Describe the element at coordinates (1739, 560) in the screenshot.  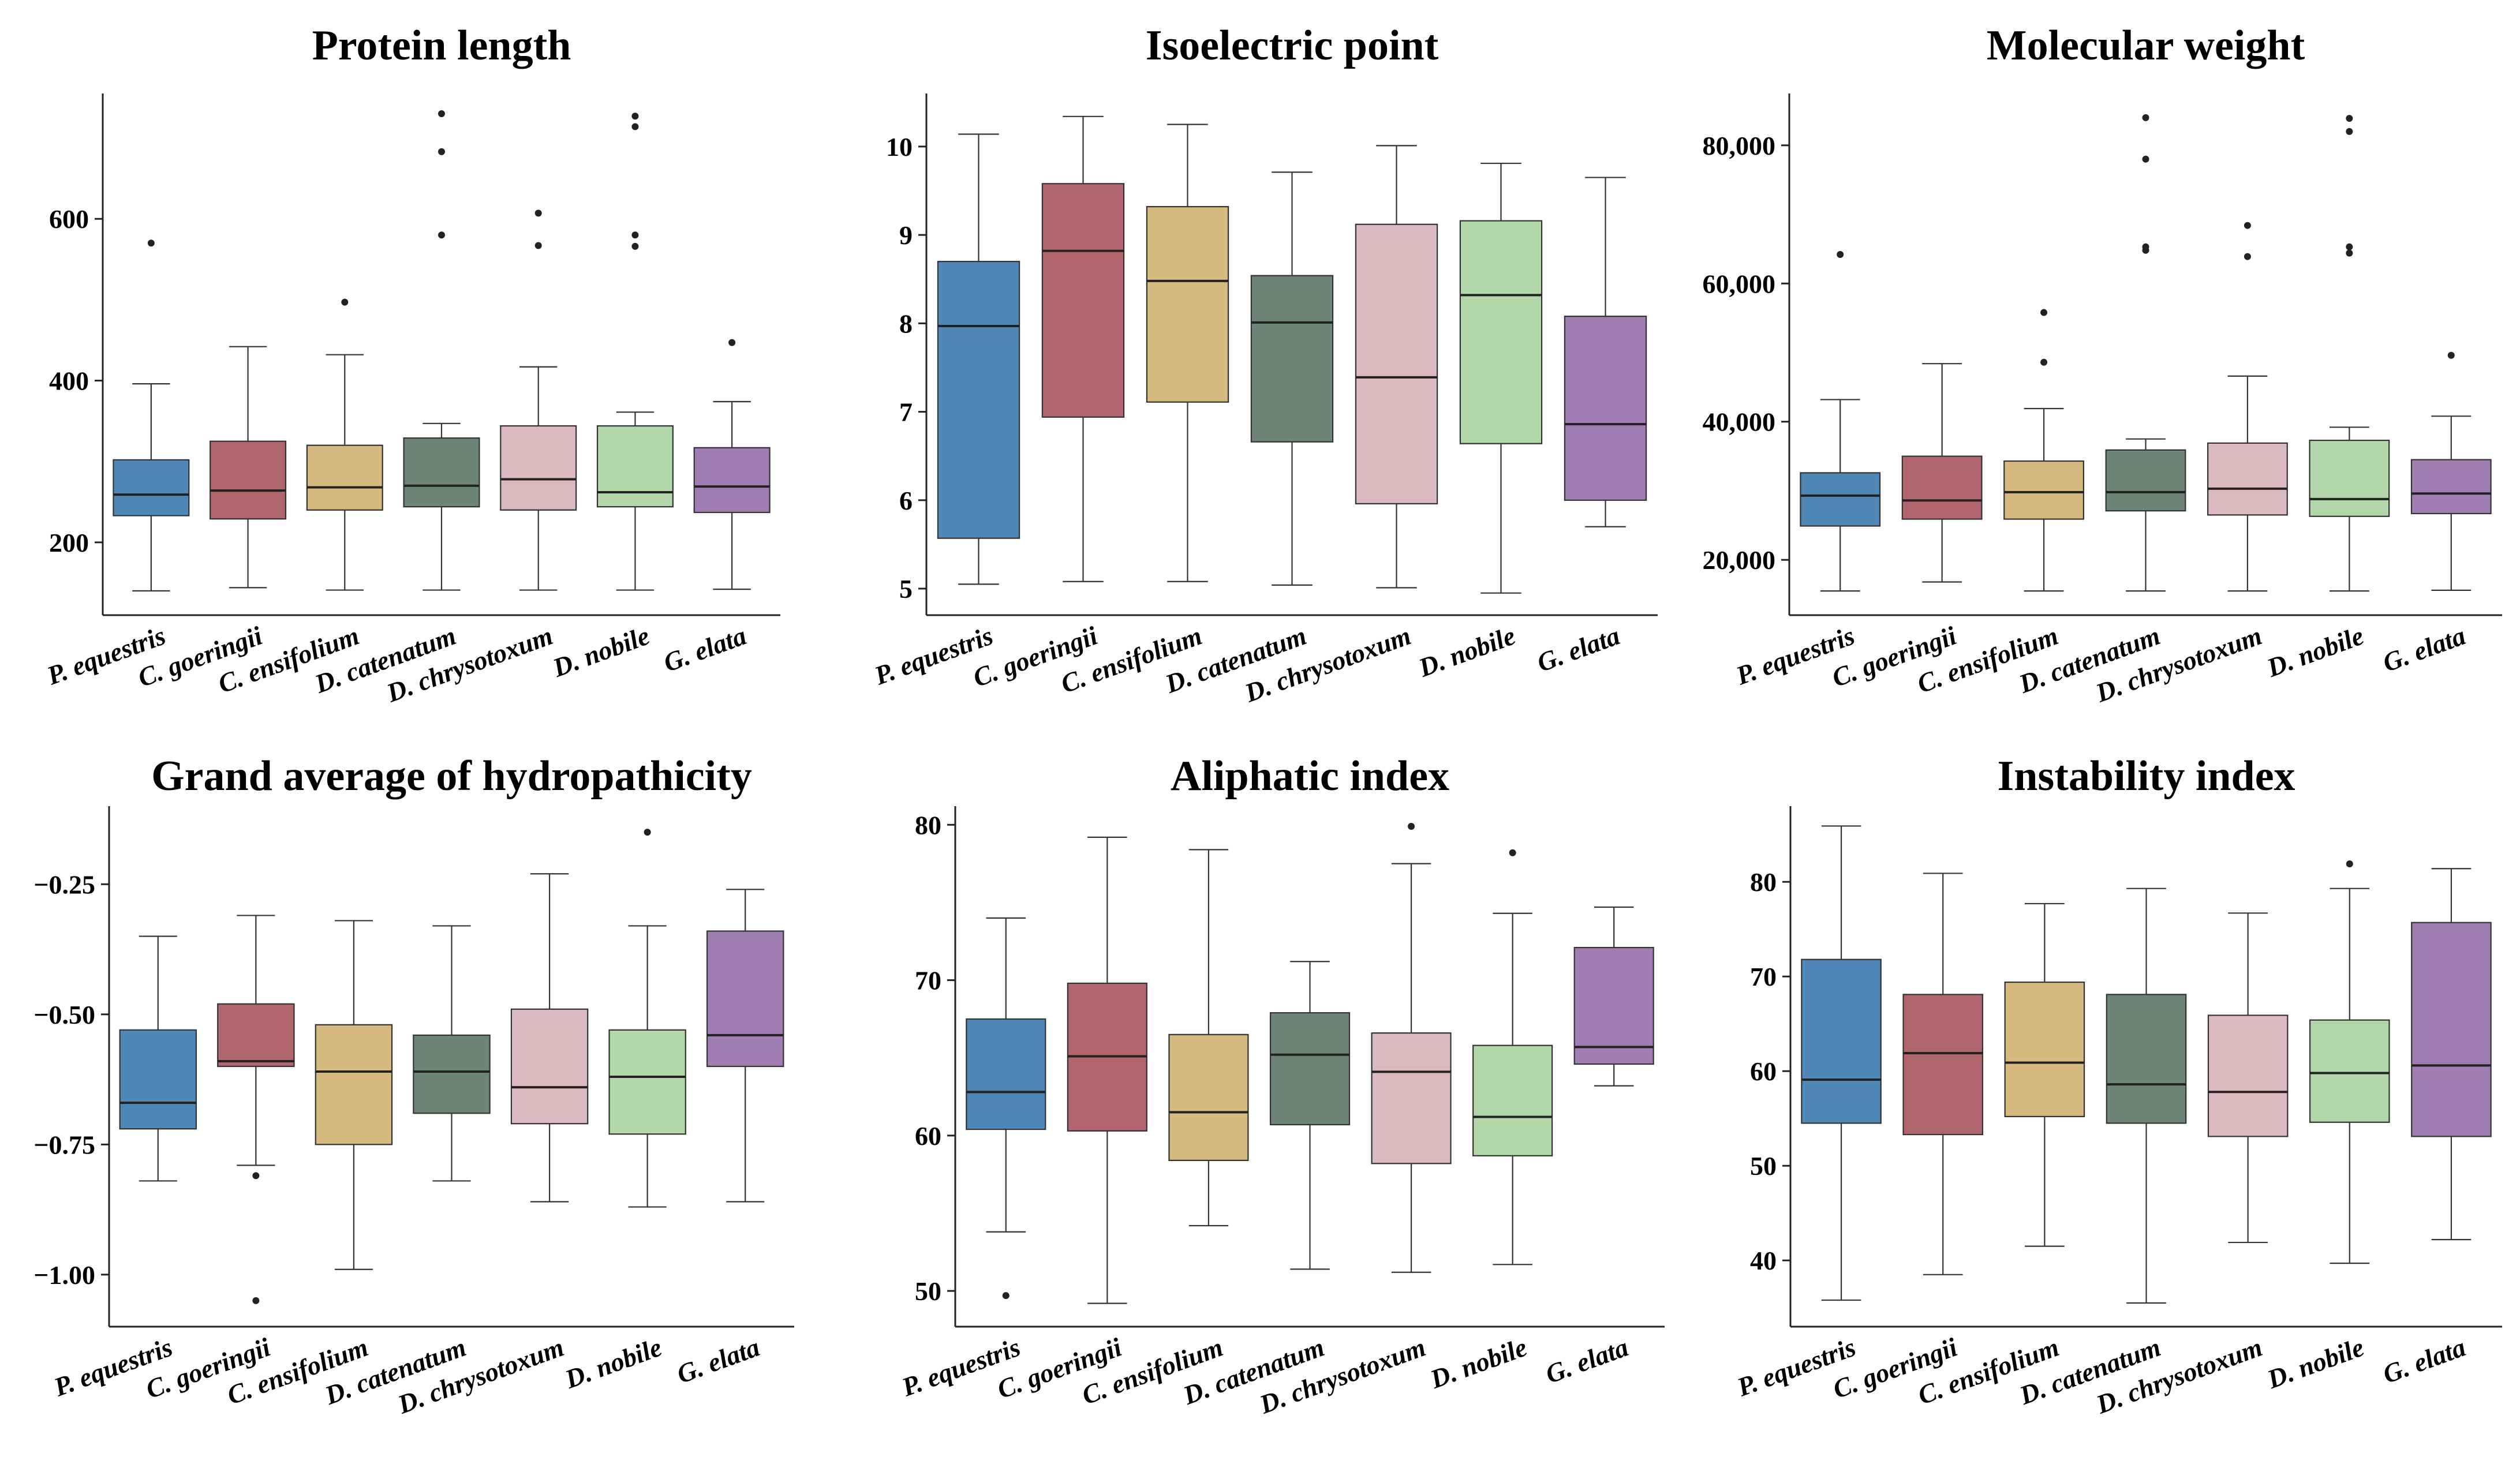
I see `y-tick-label: 20,000` at that location.